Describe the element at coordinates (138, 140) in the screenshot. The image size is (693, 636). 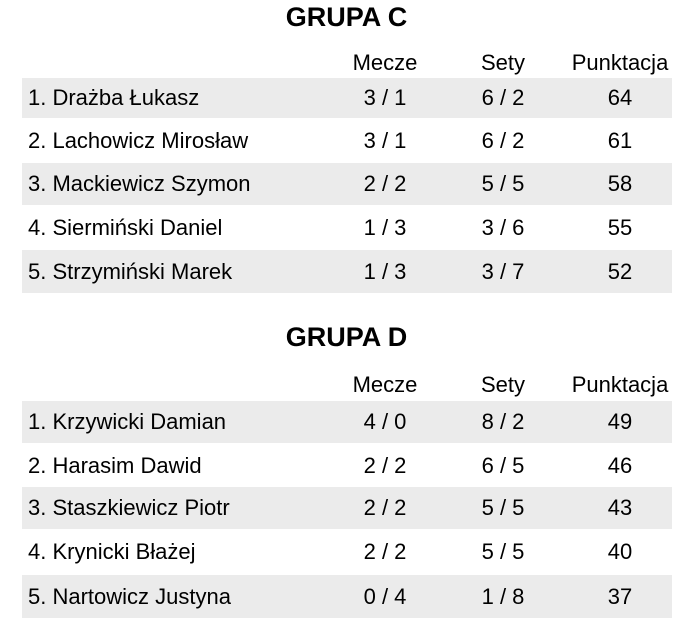
I see `player-name: 2. Lachowicz Mirosław` at that location.